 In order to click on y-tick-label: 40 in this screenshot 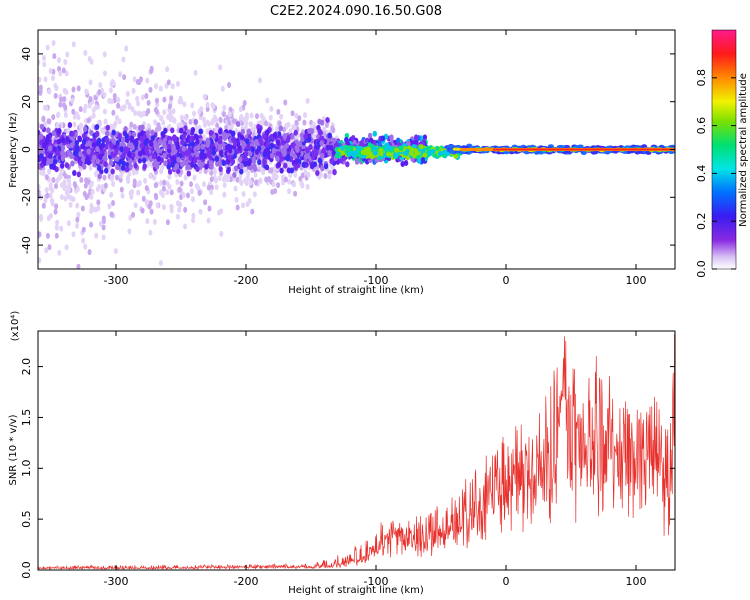, I will do `click(26, 54)`.